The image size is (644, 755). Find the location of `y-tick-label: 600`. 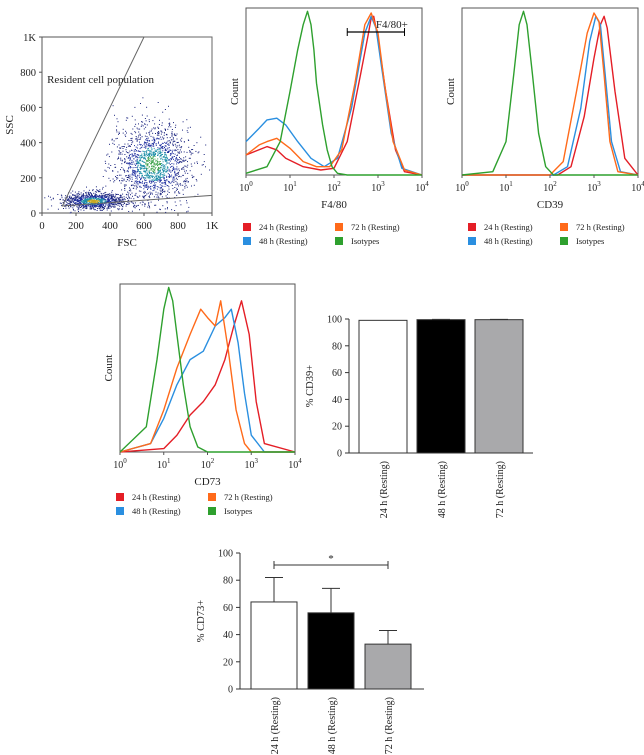

y-tick-label: 600 is located at coordinates (28, 108).